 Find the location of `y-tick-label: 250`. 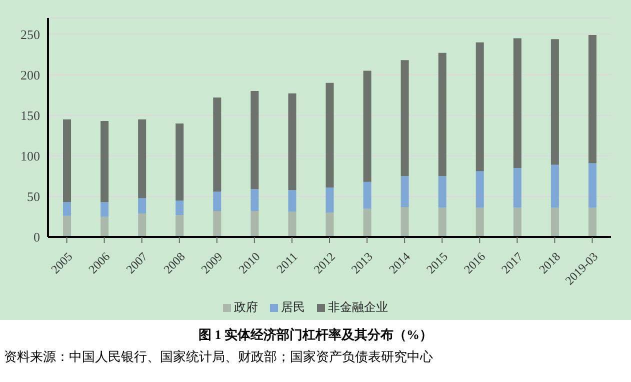

y-tick-label: 250 is located at coordinates (30, 34).